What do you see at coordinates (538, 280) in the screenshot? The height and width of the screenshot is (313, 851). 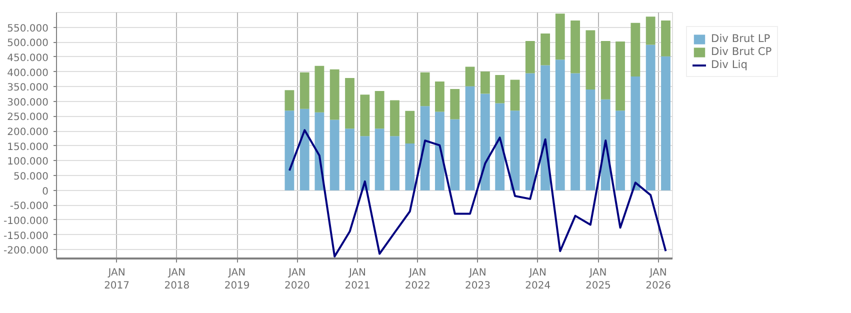 I see `x-tick-label: JAN 2024` at bounding box center [538, 280].